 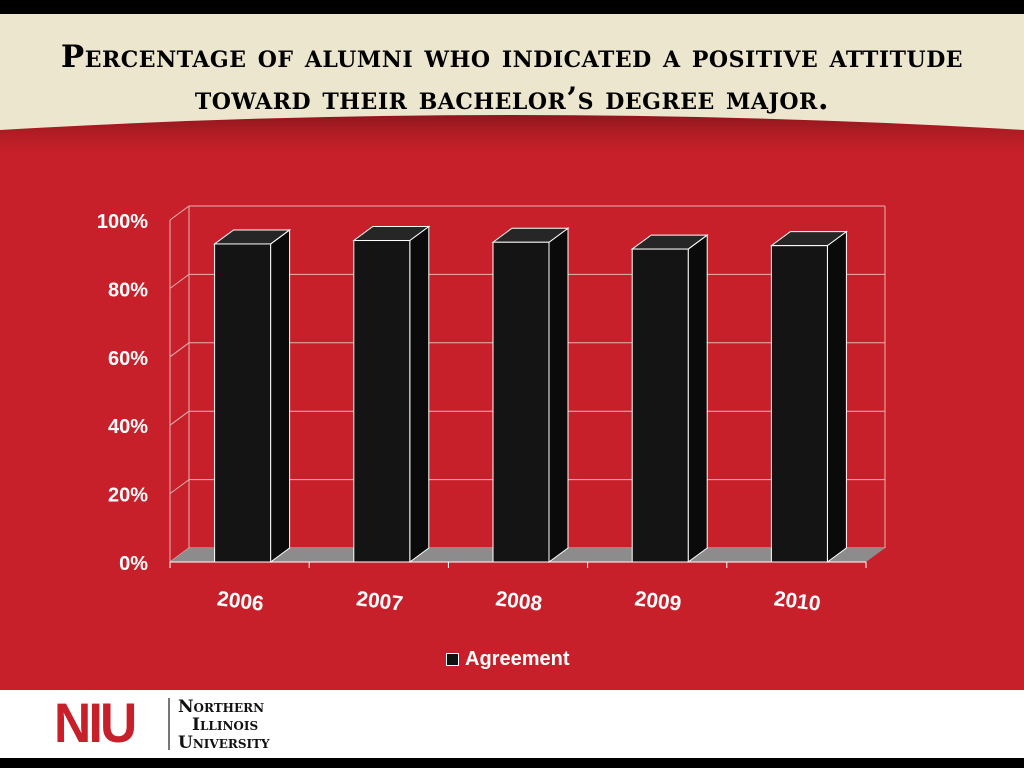 What do you see at coordinates (512, 763) in the screenshot?
I see `bottom-border` at bounding box center [512, 763].